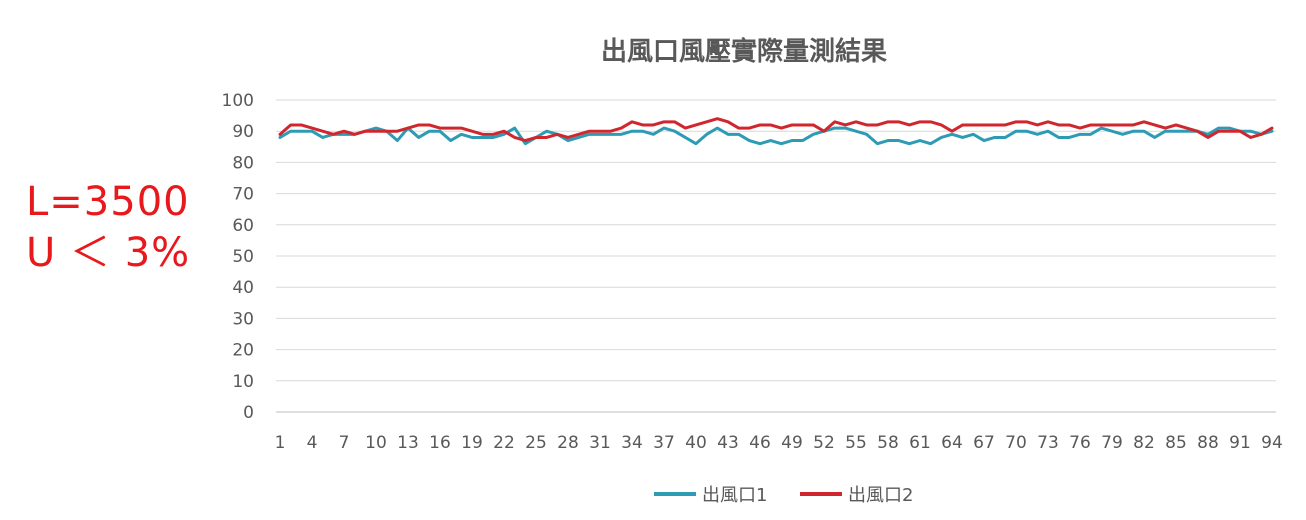 Image resolution: width=1306 pixels, height=520 pixels. I want to click on annotation-uniformity: U ＜ 3%, so click(108, 253).